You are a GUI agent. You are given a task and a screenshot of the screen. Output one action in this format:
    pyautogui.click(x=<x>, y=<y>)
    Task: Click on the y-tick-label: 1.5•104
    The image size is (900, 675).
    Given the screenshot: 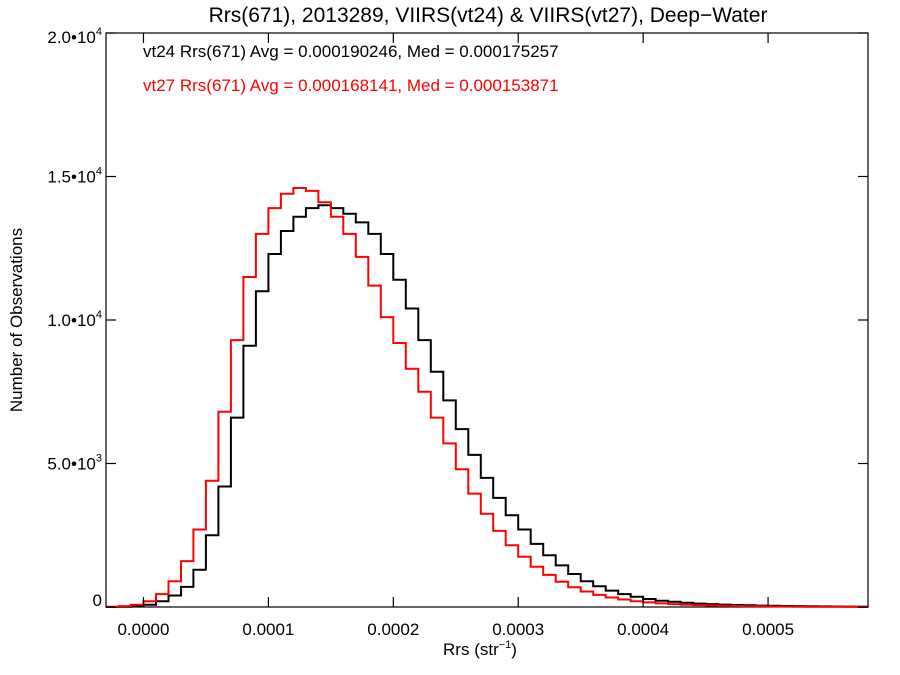 What is the action you would take?
    pyautogui.click(x=74, y=176)
    